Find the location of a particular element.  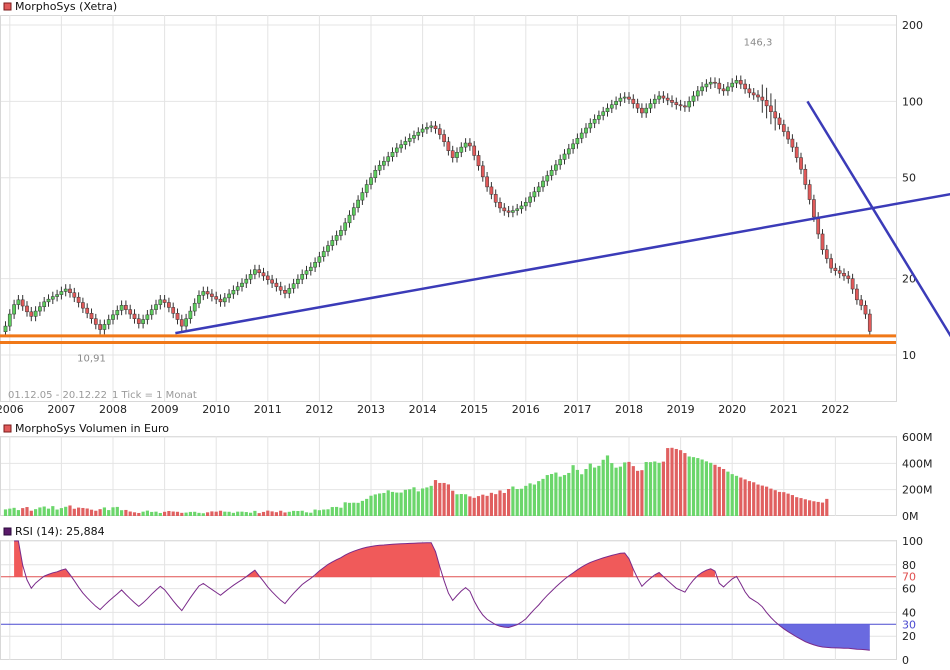

x-year-label: 2008 is located at coordinates (113, 409).